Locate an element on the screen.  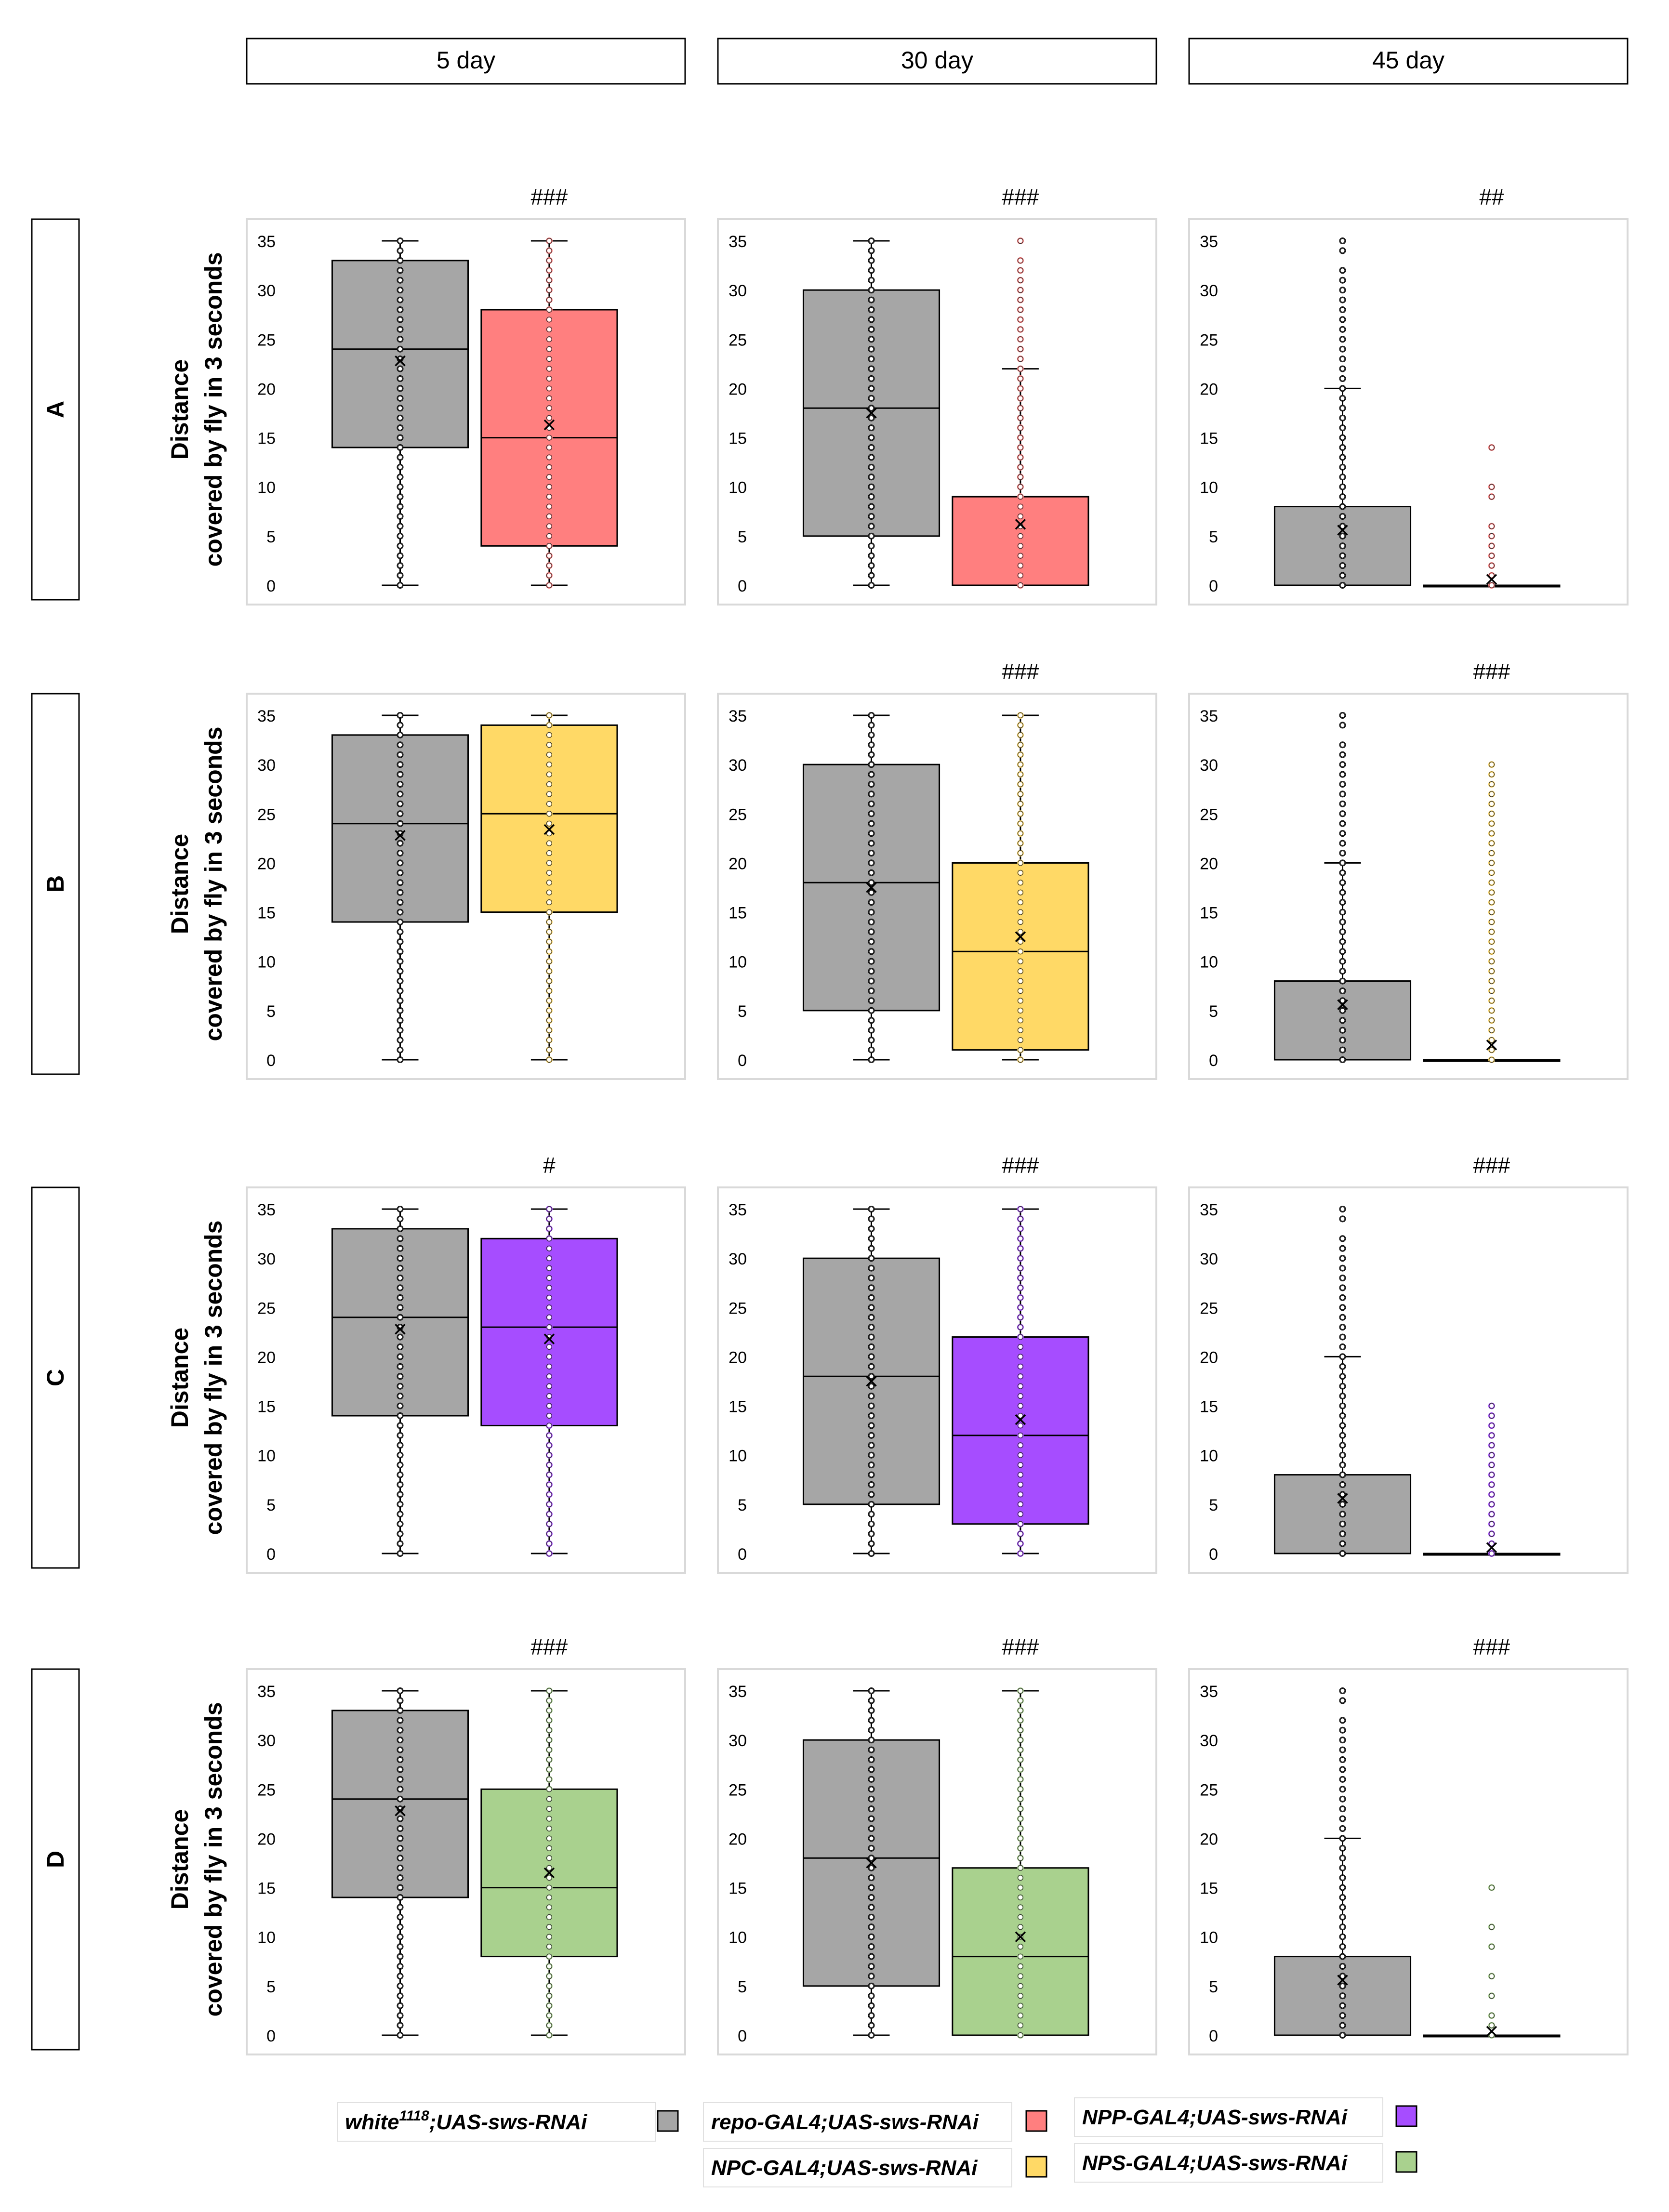
y-tick-label: 5 is located at coordinates (1214, 1987).